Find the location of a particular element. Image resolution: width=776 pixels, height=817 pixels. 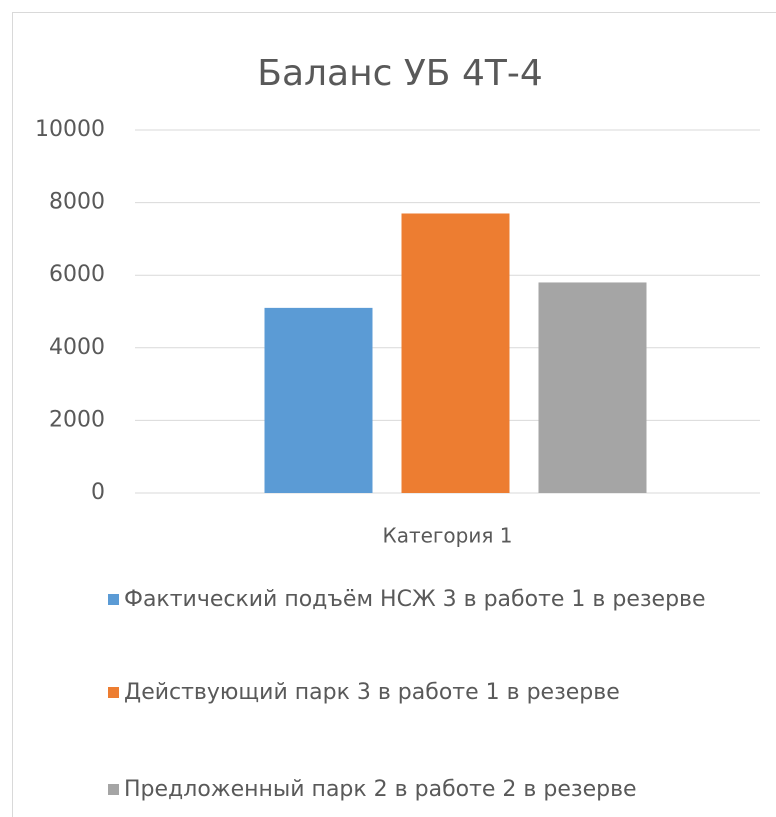

legend-item: Предложенный парк 2 в работе 2 в резерве is located at coordinates (418, 790).